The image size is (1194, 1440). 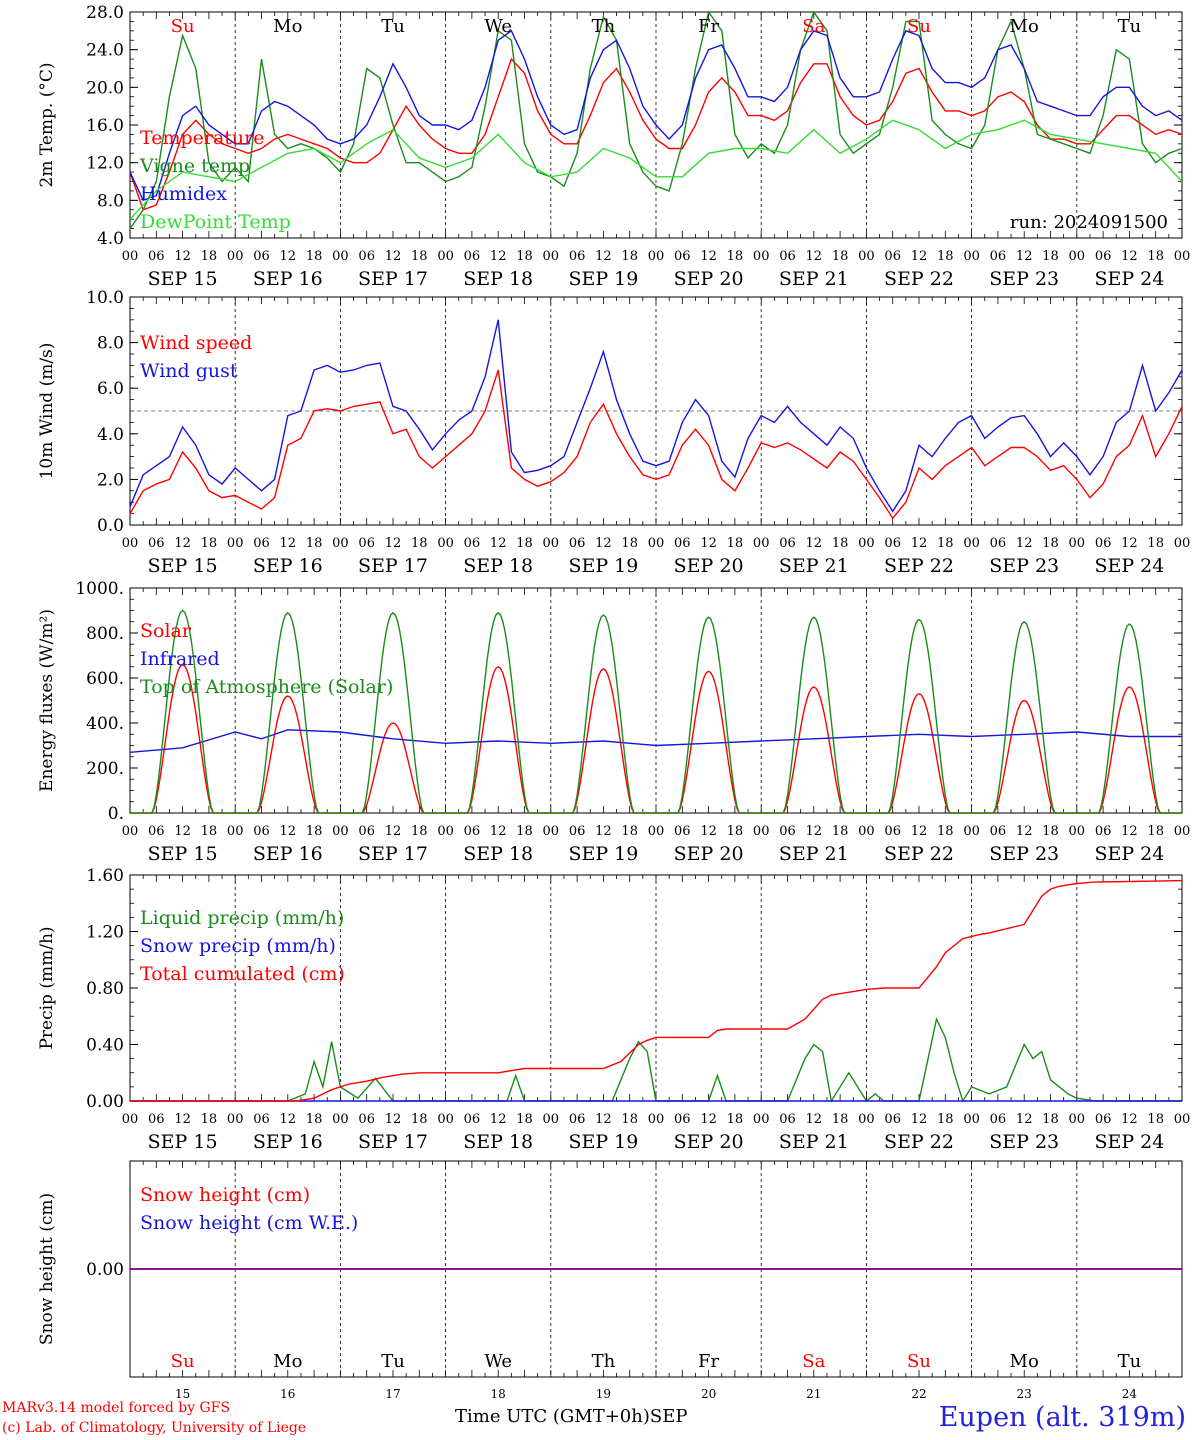 I want to click on date-label: SEP 22, so click(x=919, y=1142).